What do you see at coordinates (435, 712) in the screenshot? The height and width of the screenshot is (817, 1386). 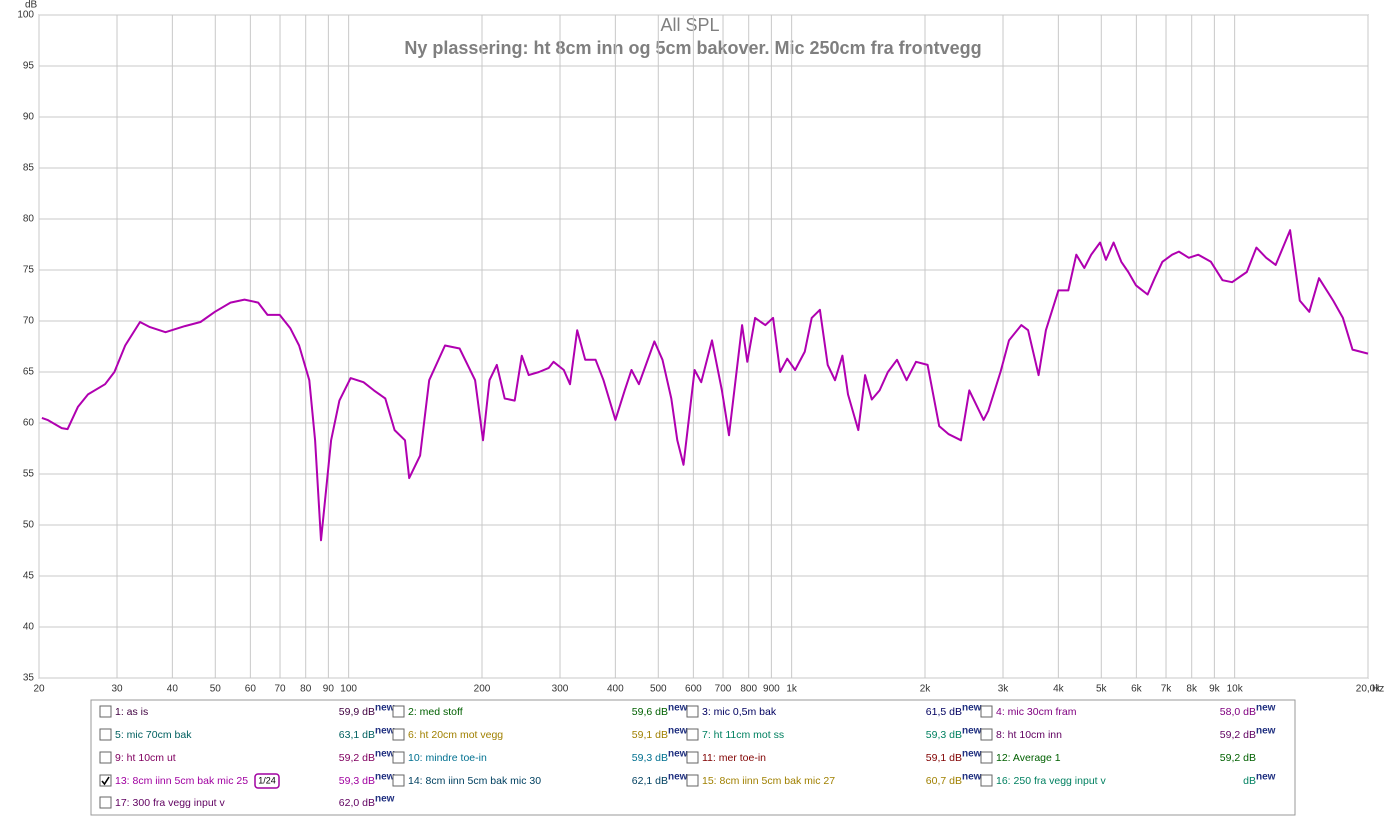 I see `legend-label: 2: med stoff` at bounding box center [435, 712].